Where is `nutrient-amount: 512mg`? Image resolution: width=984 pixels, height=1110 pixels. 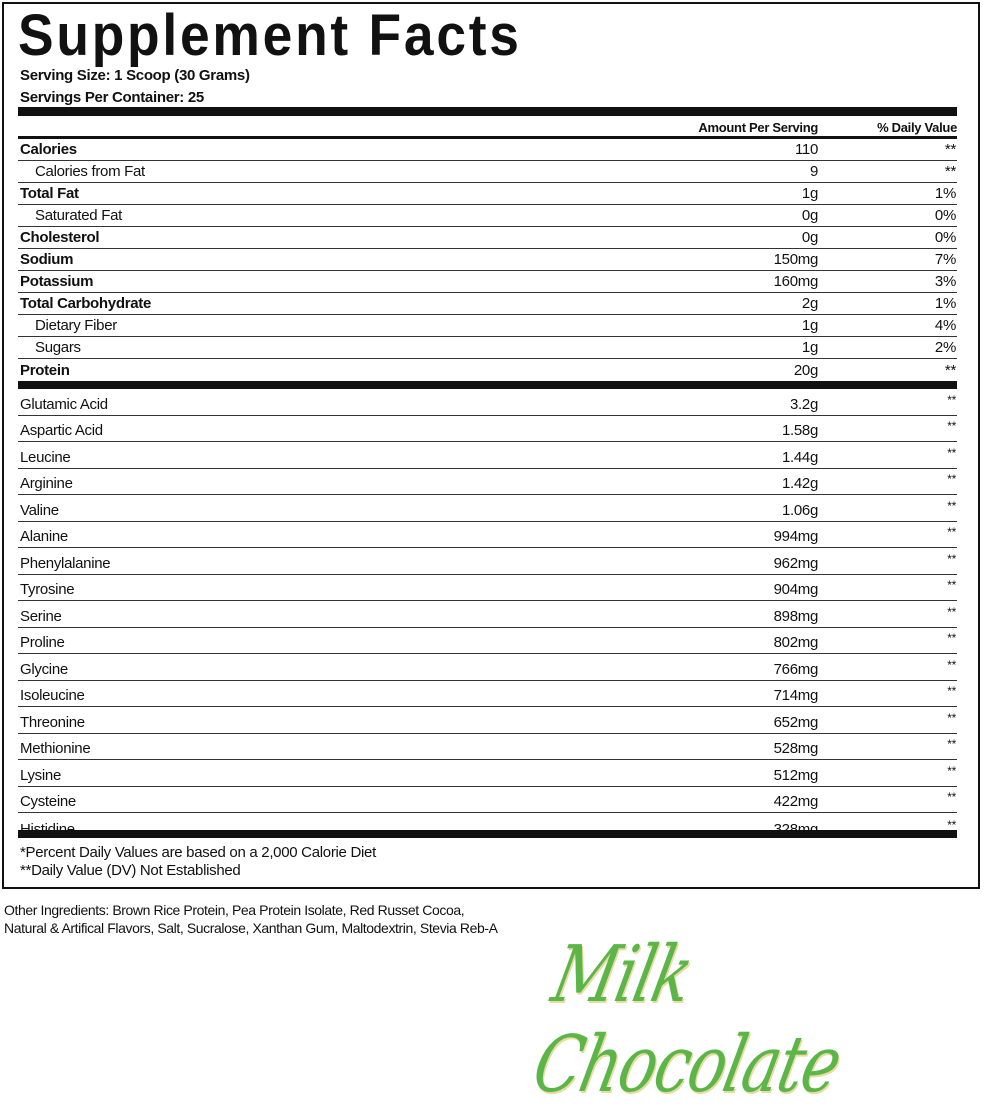 nutrient-amount: 512mg is located at coordinates (796, 775).